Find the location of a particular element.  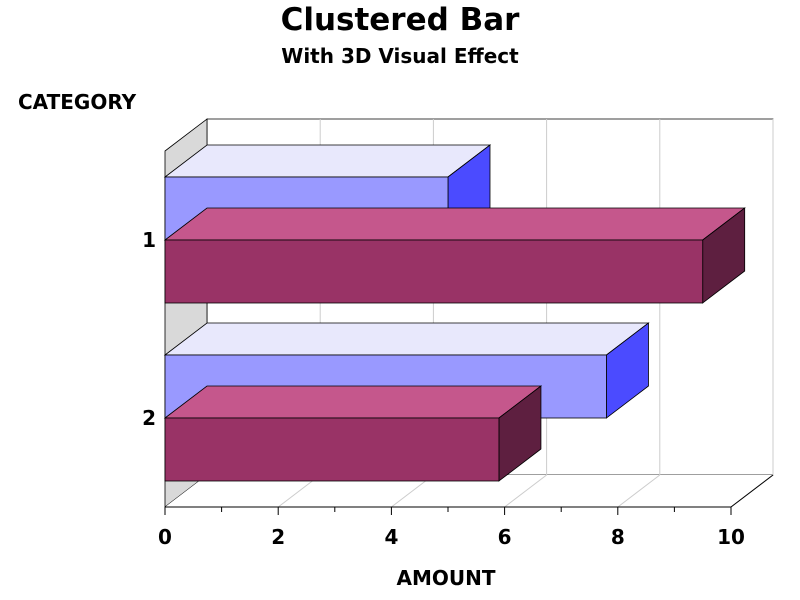

x-tick-label: 6 is located at coordinates (505, 537).